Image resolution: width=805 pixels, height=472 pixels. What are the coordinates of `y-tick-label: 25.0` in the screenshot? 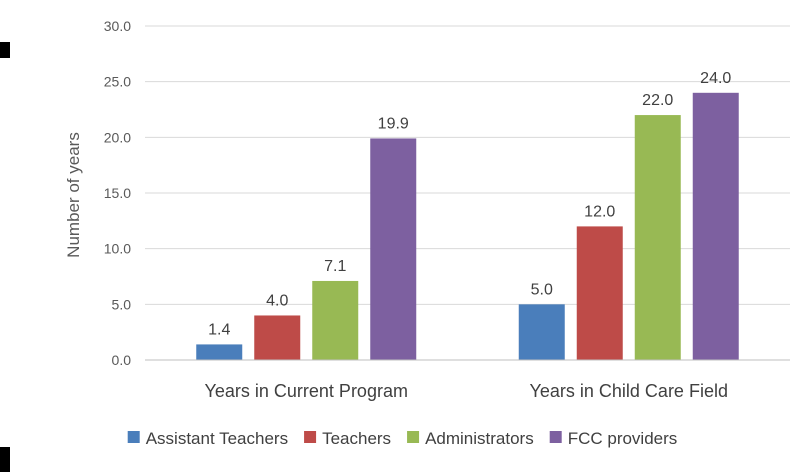 It's located at (117, 82).